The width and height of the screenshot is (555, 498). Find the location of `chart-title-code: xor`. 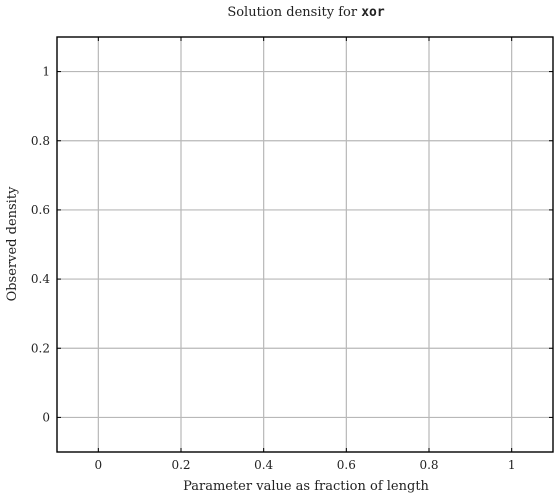

chart-title-code: xor is located at coordinates (373, 12).